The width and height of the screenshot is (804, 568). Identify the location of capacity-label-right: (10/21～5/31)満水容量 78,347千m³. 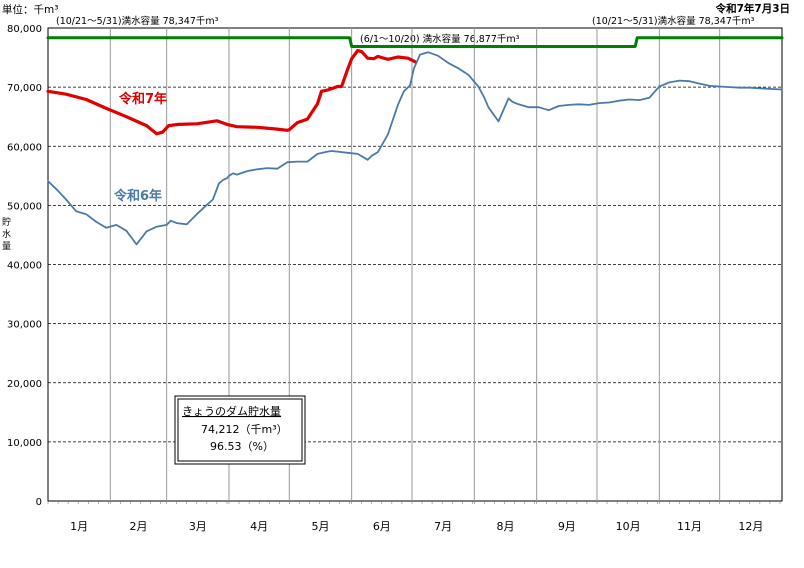
(673, 21).